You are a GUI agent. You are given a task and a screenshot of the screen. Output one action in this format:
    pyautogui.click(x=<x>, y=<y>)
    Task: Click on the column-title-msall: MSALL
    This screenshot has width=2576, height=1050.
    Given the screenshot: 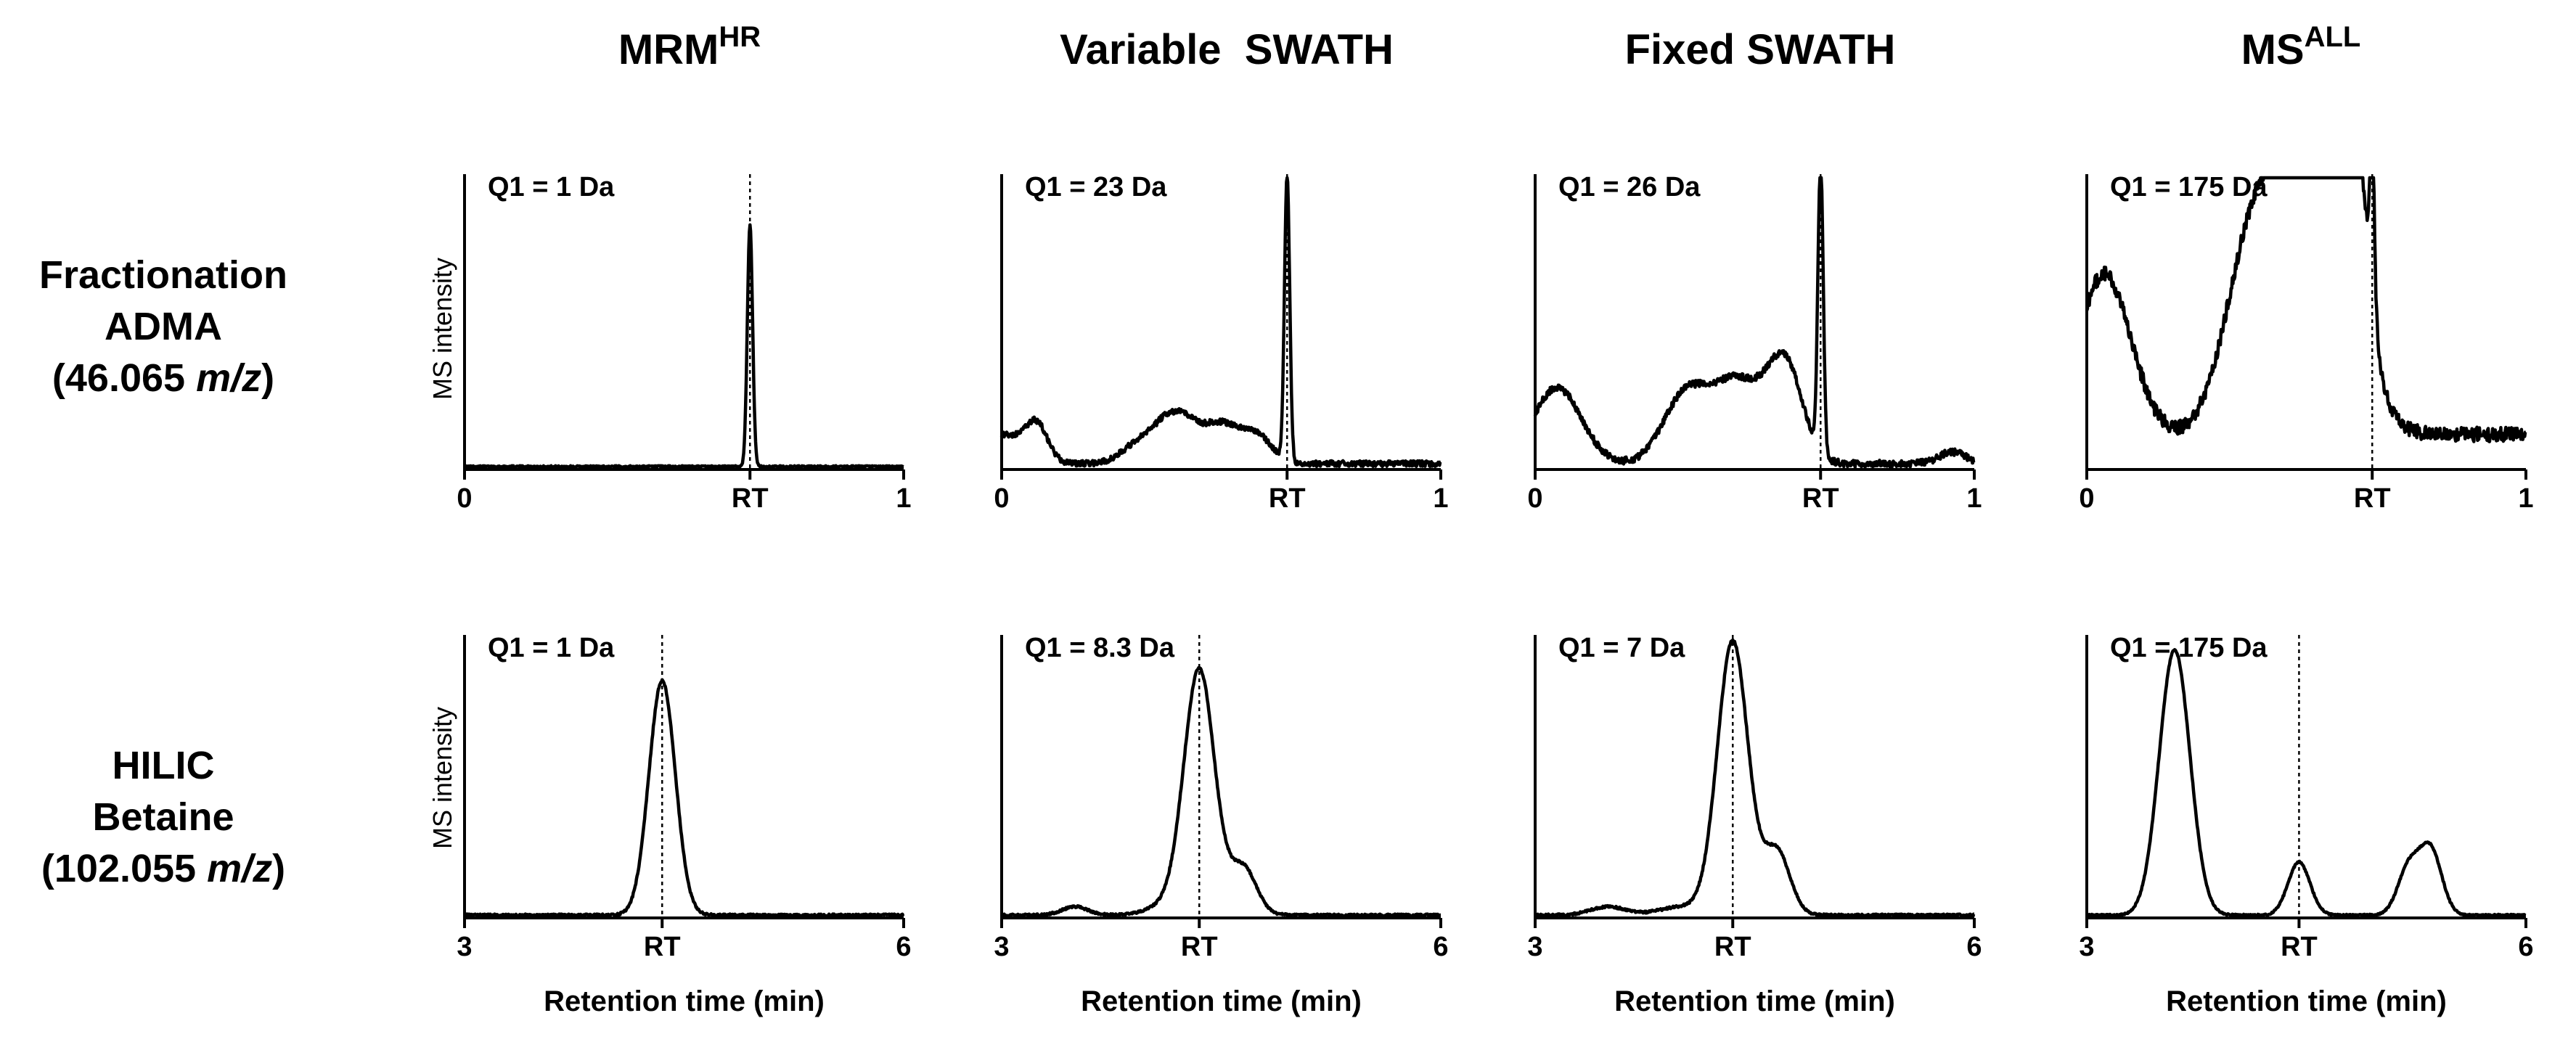 What is the action you would take?
    pyautogui.click(x=2301, y=47)
    